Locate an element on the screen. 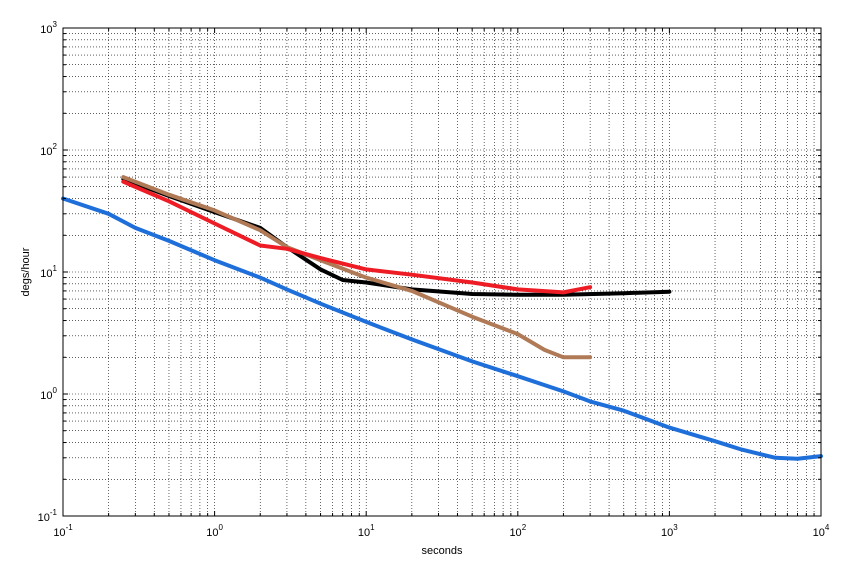  y-axis-label: degs/hour is located at coordinates (26, 271).